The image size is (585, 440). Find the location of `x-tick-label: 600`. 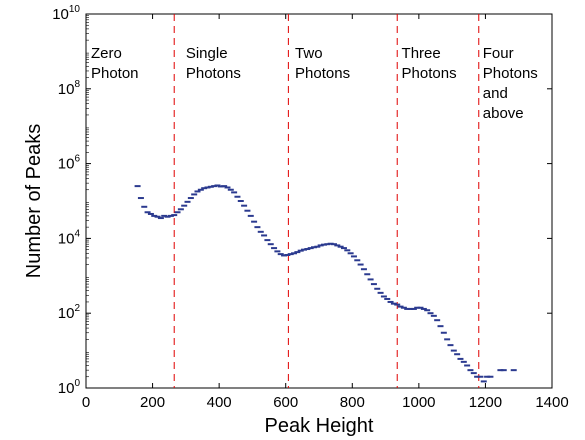

x-tick-label: 600 is located at coordinates (285, 402).